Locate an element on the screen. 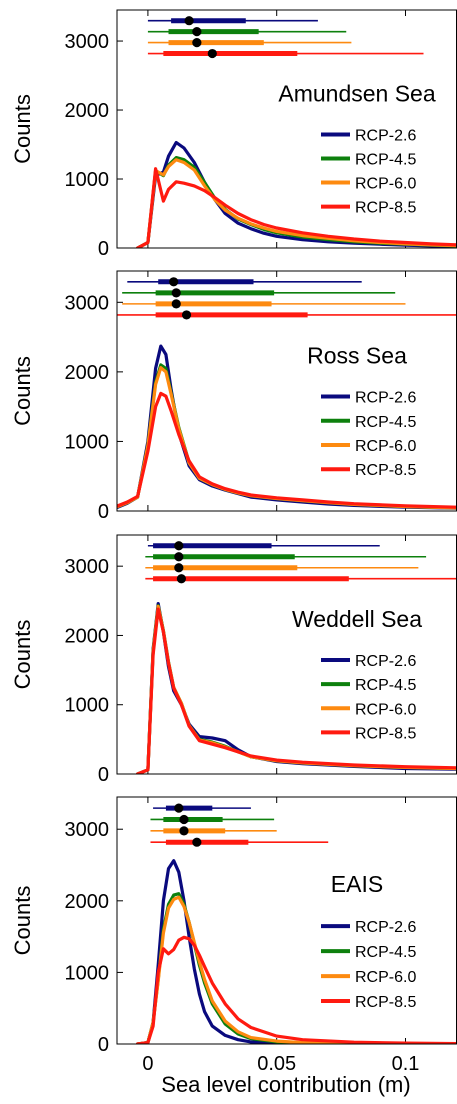 The width and height of the screenshot is (457, 1104). x-tick-label: 0 is located at coordinates (147, 1064).